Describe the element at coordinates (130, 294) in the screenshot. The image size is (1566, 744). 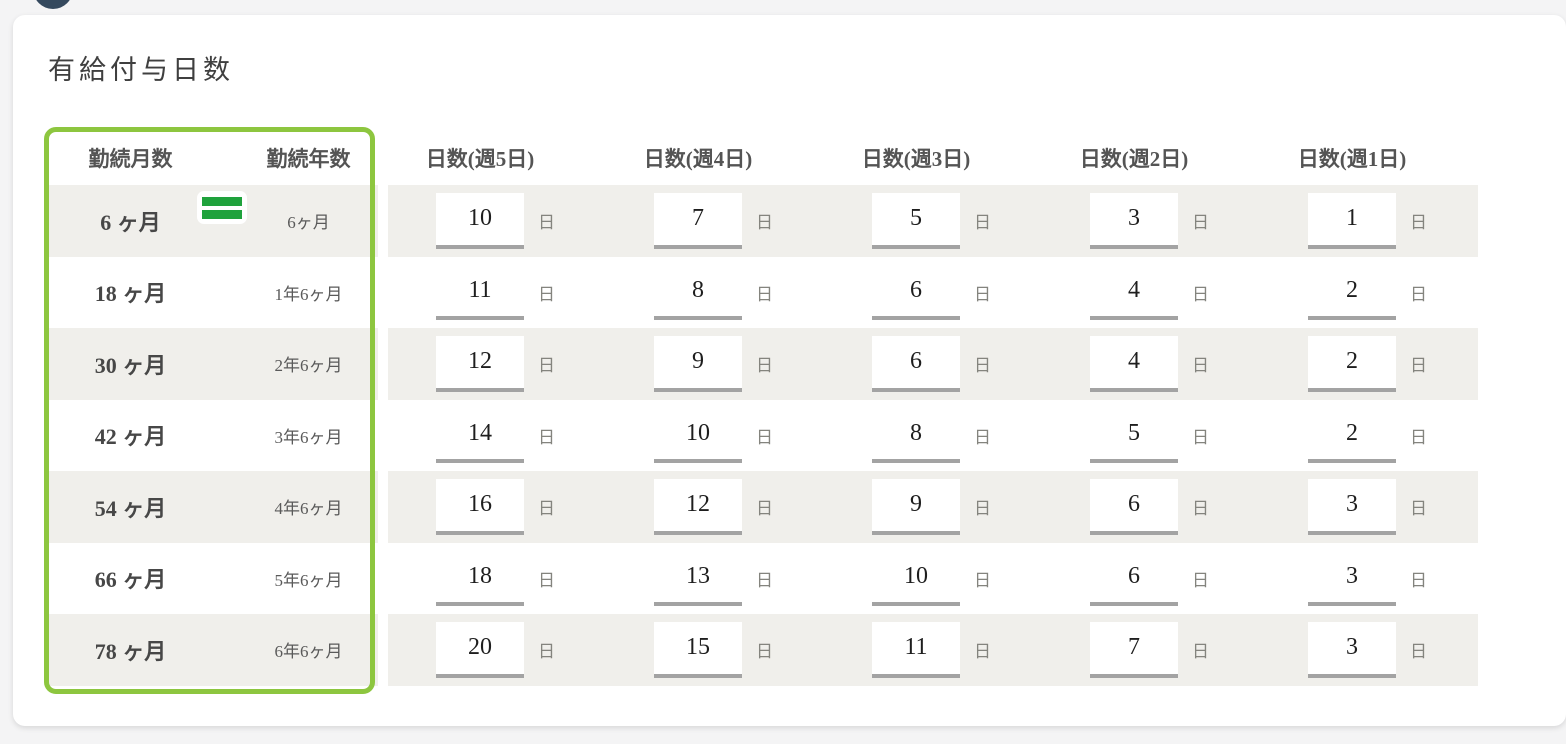
I see `service-months-label: 18 ヶ月` at that location.